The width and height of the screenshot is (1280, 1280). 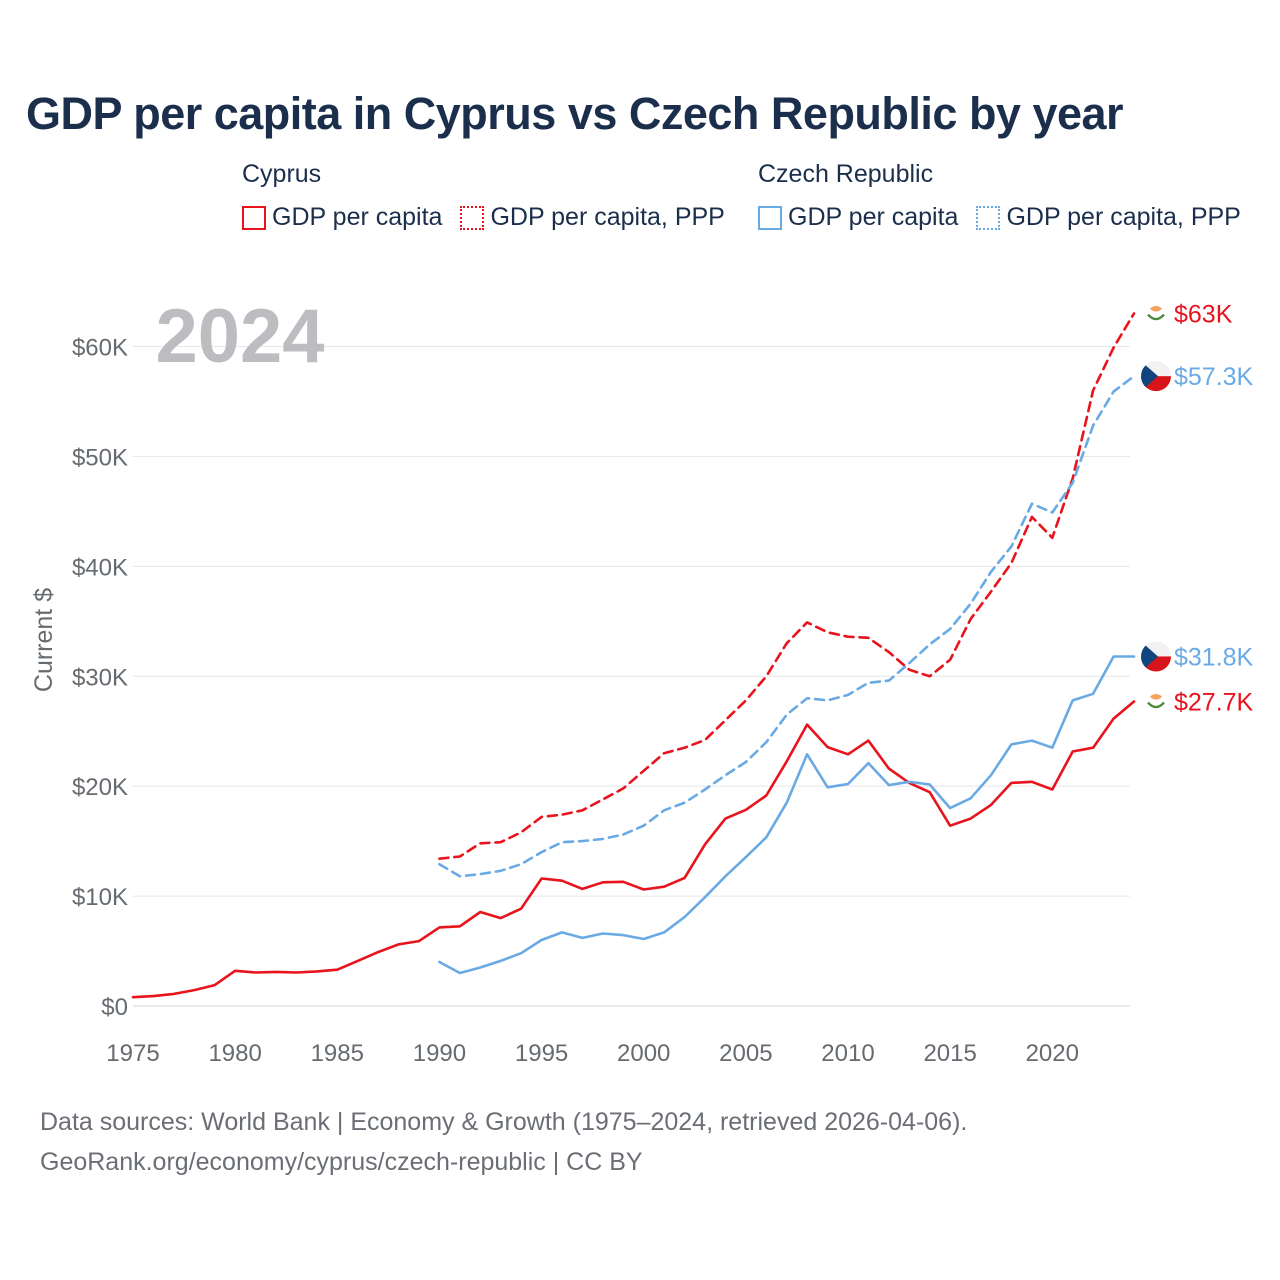 I want to click on x-tick-label: 1980, so click(x=234, y=1053).